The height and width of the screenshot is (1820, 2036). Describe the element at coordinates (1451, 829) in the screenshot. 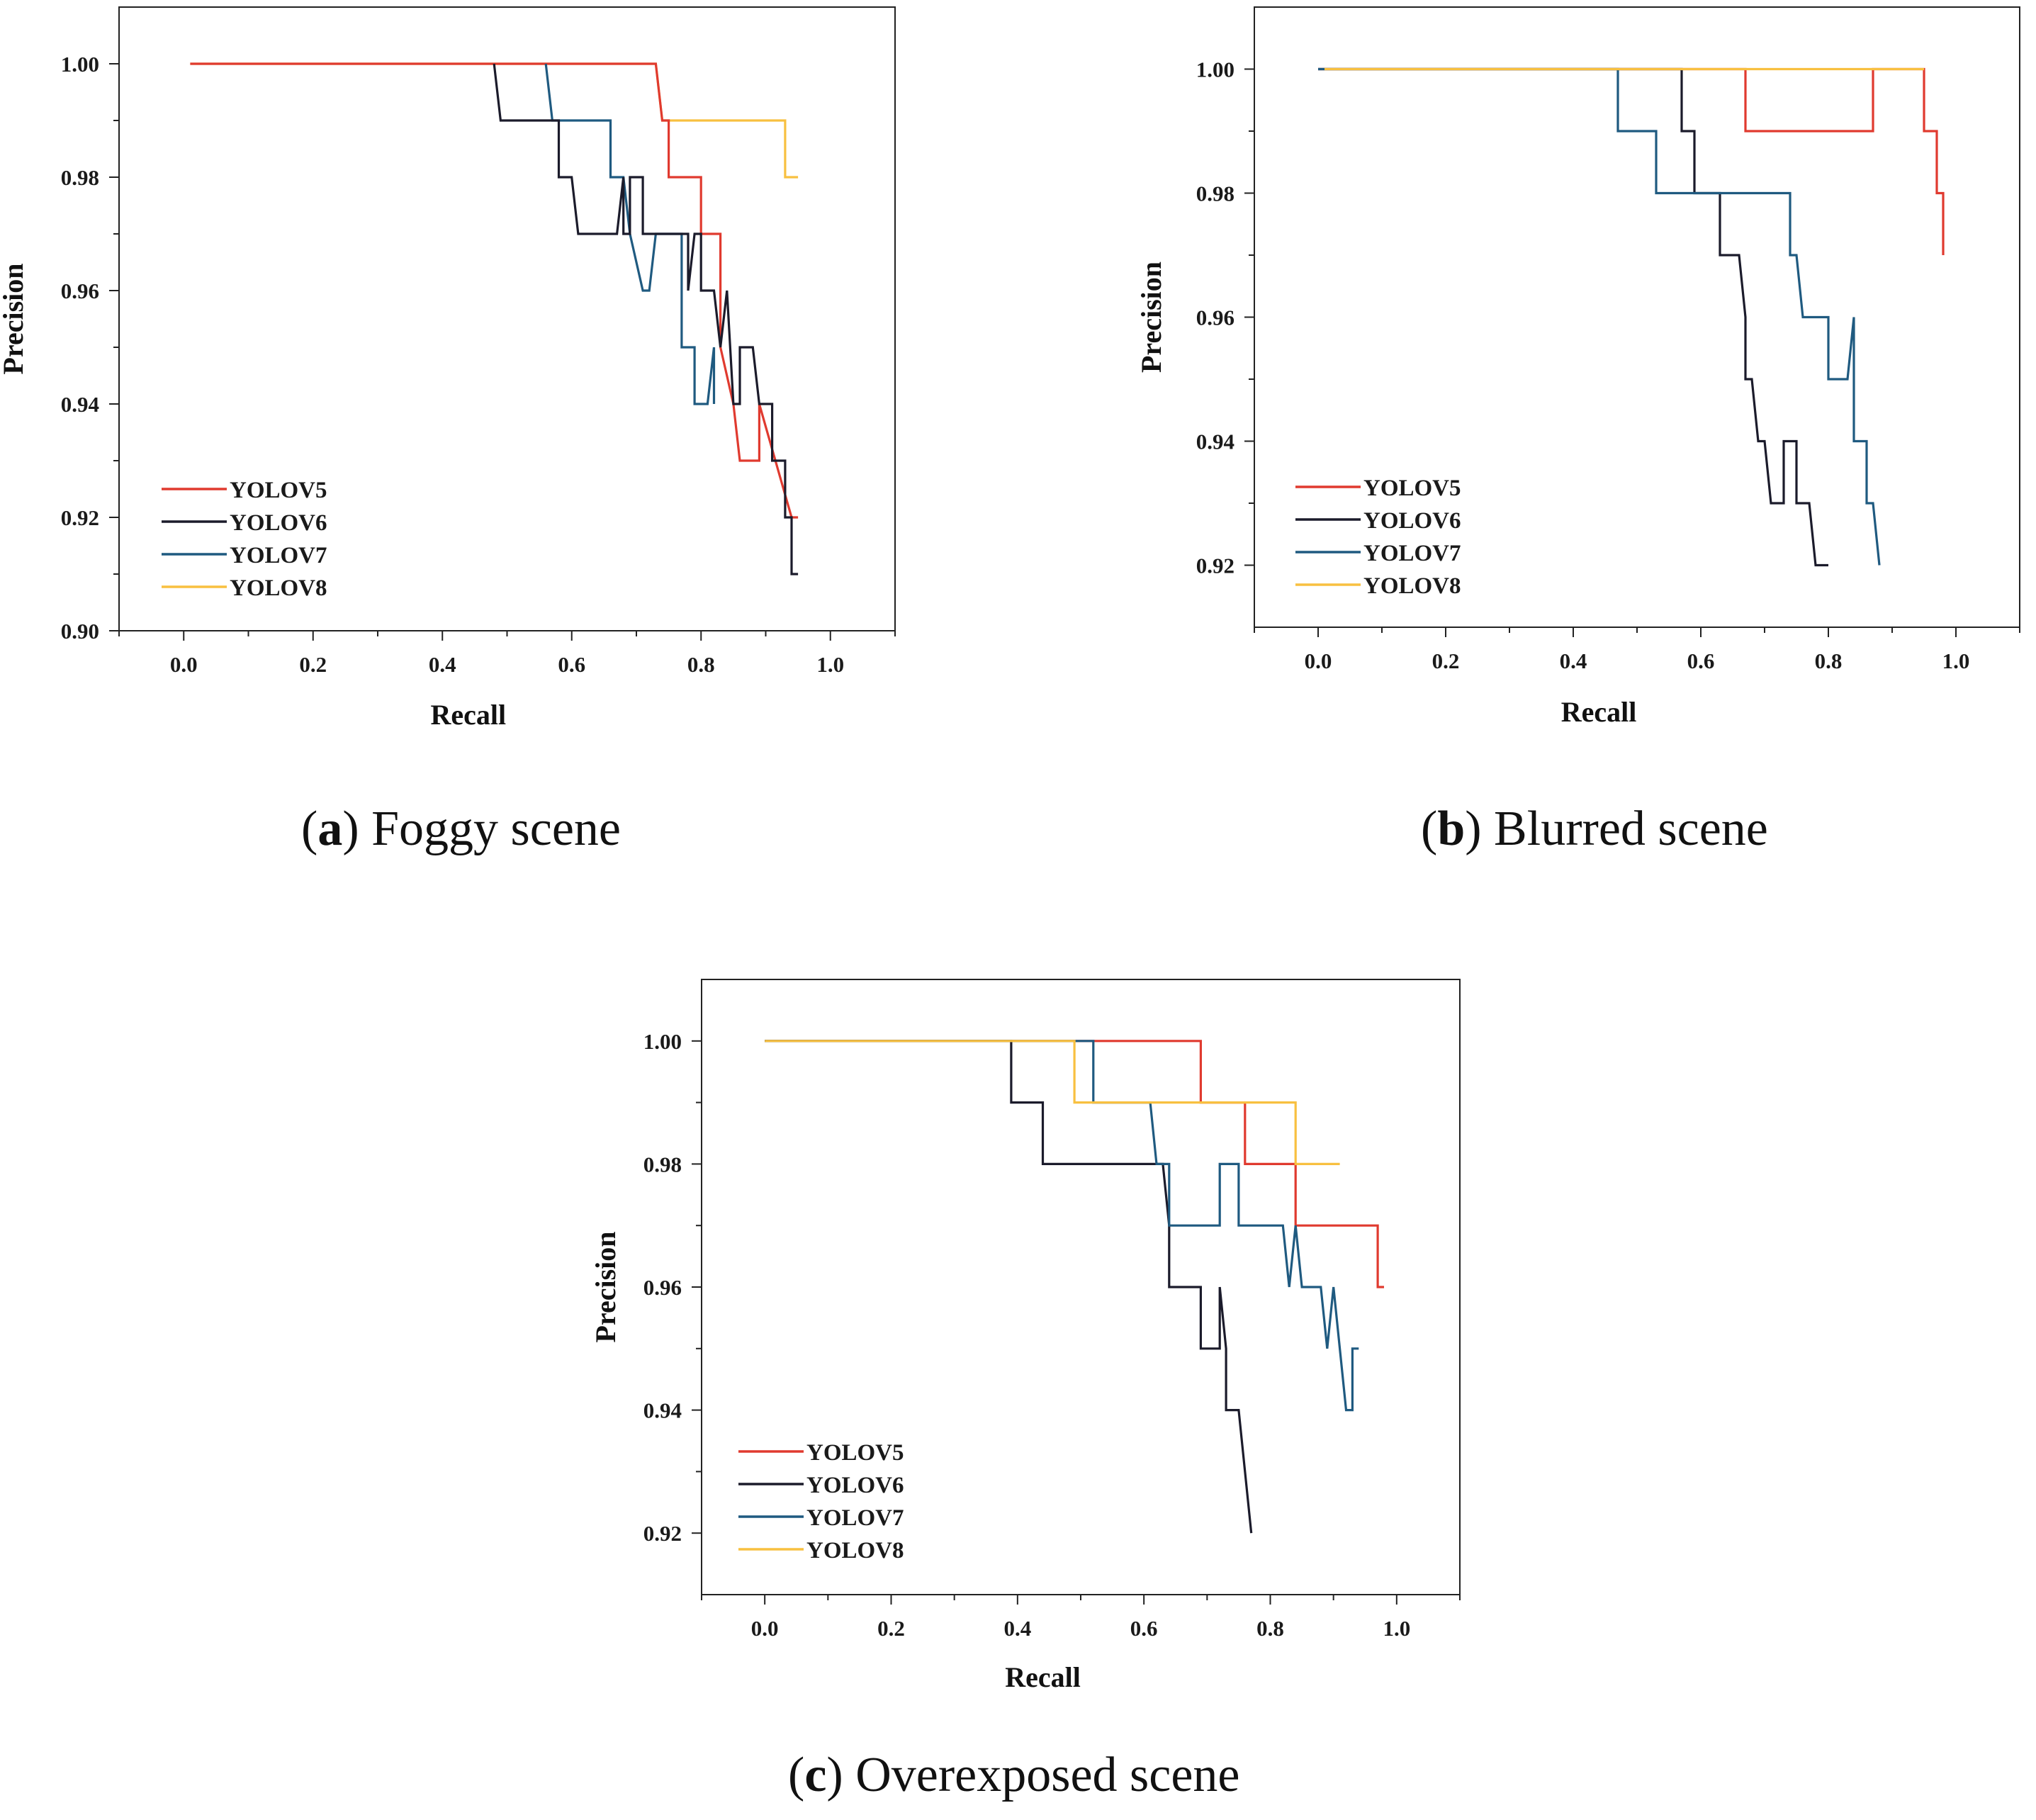

I see `caption-letter: b` at that location.